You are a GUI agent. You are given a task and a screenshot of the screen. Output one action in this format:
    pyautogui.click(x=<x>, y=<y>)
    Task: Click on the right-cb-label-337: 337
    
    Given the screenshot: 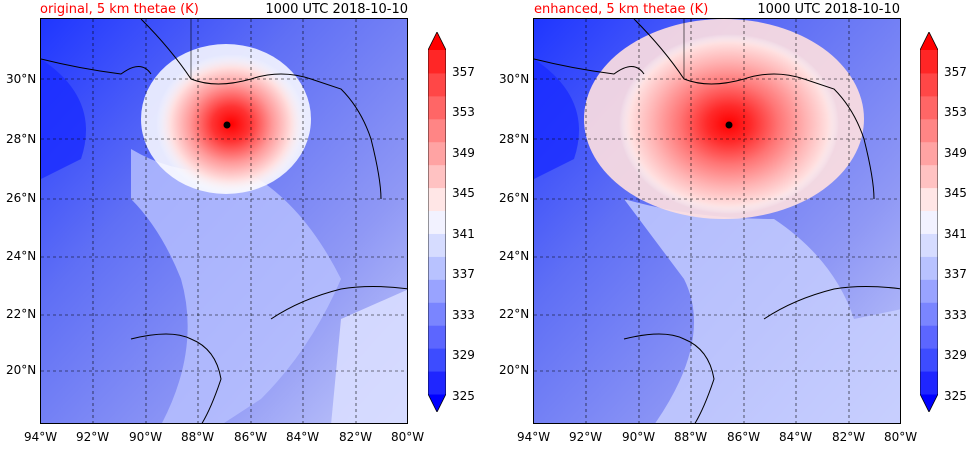 What is the action you would take?
    pyautogui.click(x=955, y=274)
    